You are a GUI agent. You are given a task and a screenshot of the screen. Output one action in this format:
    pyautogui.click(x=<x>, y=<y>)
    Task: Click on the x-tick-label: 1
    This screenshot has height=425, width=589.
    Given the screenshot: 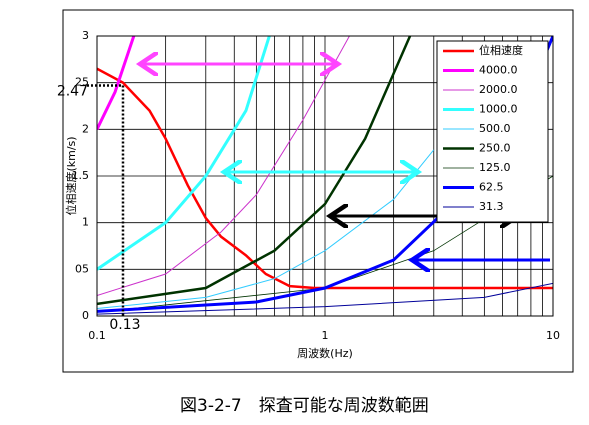 What is the action you would take?
    pyautogui.click(x=325, y=335)
    